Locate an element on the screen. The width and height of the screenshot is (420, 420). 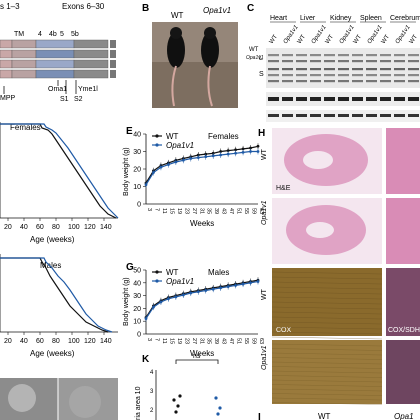
panel-k-tick-4: 4 is located at coordinates (152, 373).